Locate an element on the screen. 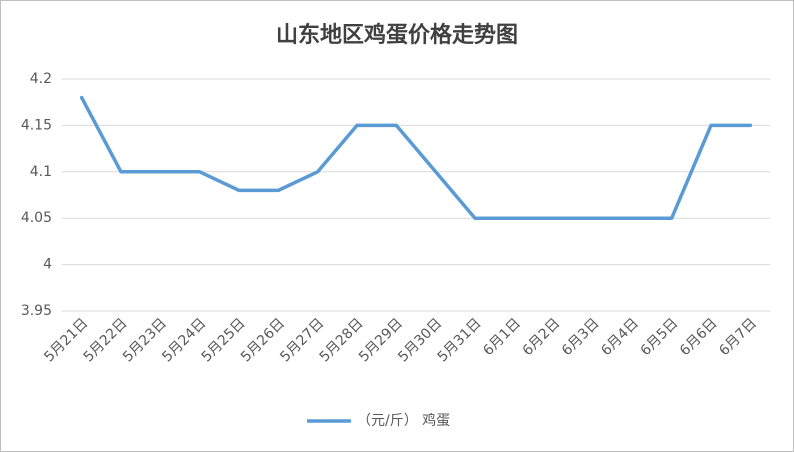 Image resolution: width=794 pixels, height=452 pixels. chart-title: 山东地区鸡蛋价格走势图 is located at coordinates (397, 35).